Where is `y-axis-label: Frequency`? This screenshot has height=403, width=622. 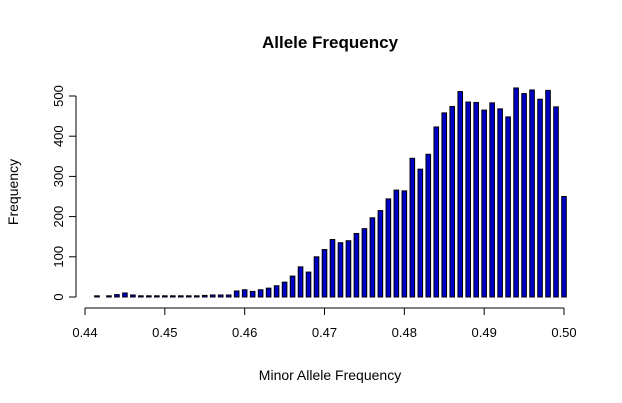 y-axis-label: Frequency is located at coordinates (13, 192).